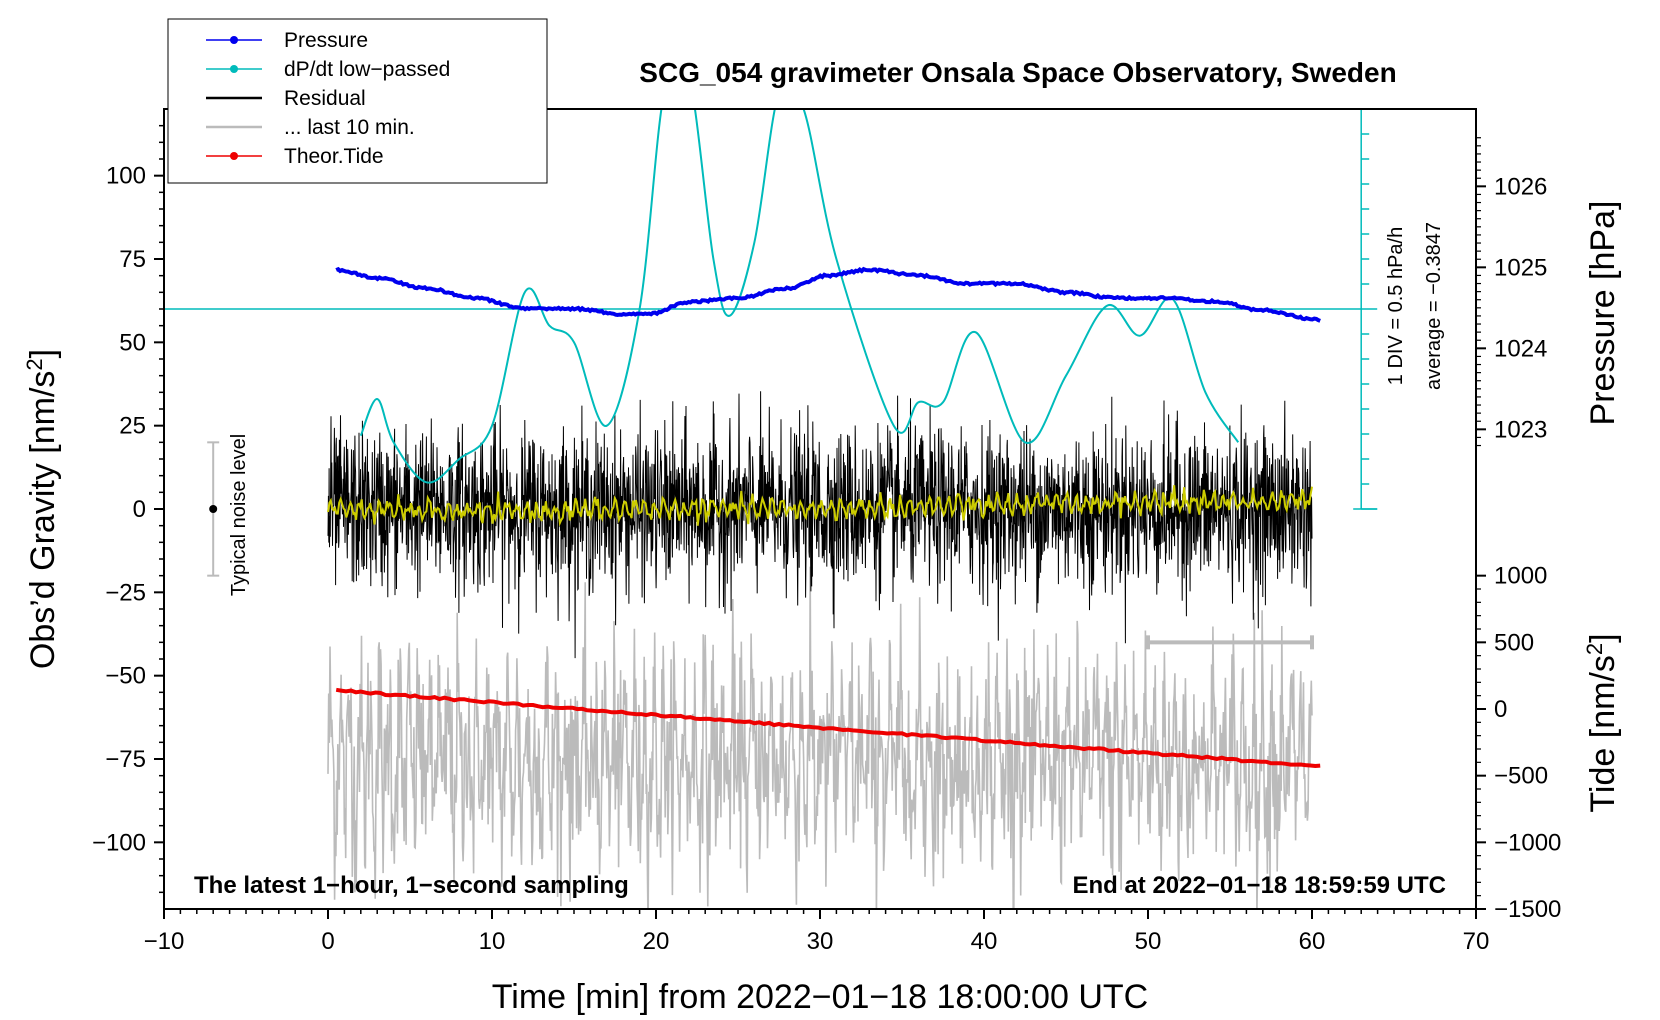 This screenshot has height=1020, width=1660. What do you see at coordinates (367, 69) in the screenshot?
I see `legend-label: dP/dt low−passed` at bounding box center [367, 69].